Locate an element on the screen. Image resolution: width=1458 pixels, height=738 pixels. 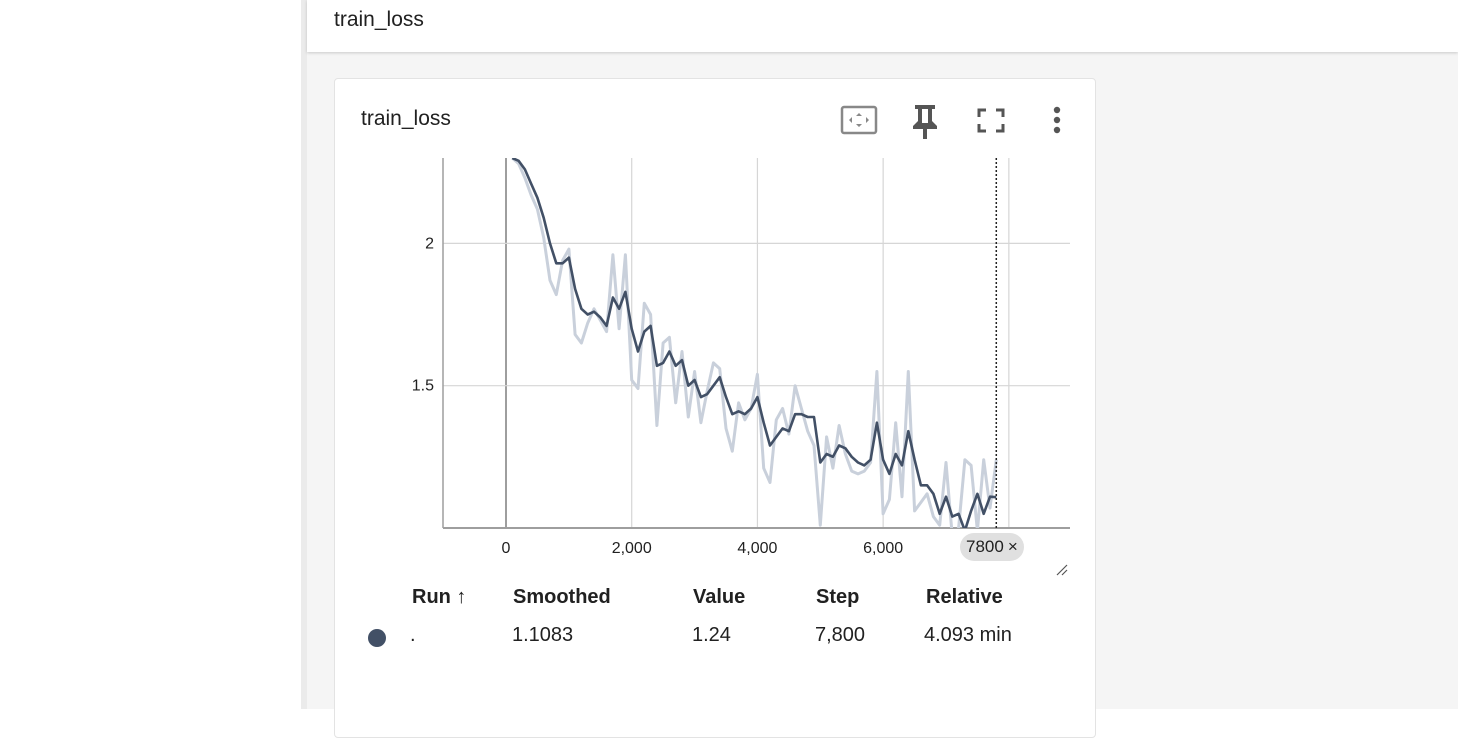
resize-handle-icon is located at coordinates (1062, 570).